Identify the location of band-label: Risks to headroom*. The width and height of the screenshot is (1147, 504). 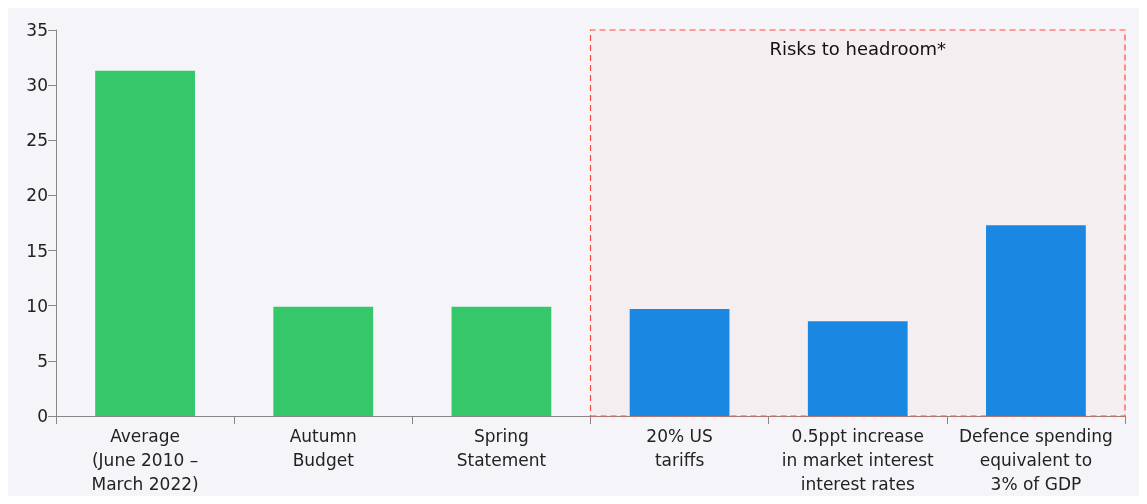
(858, 48).